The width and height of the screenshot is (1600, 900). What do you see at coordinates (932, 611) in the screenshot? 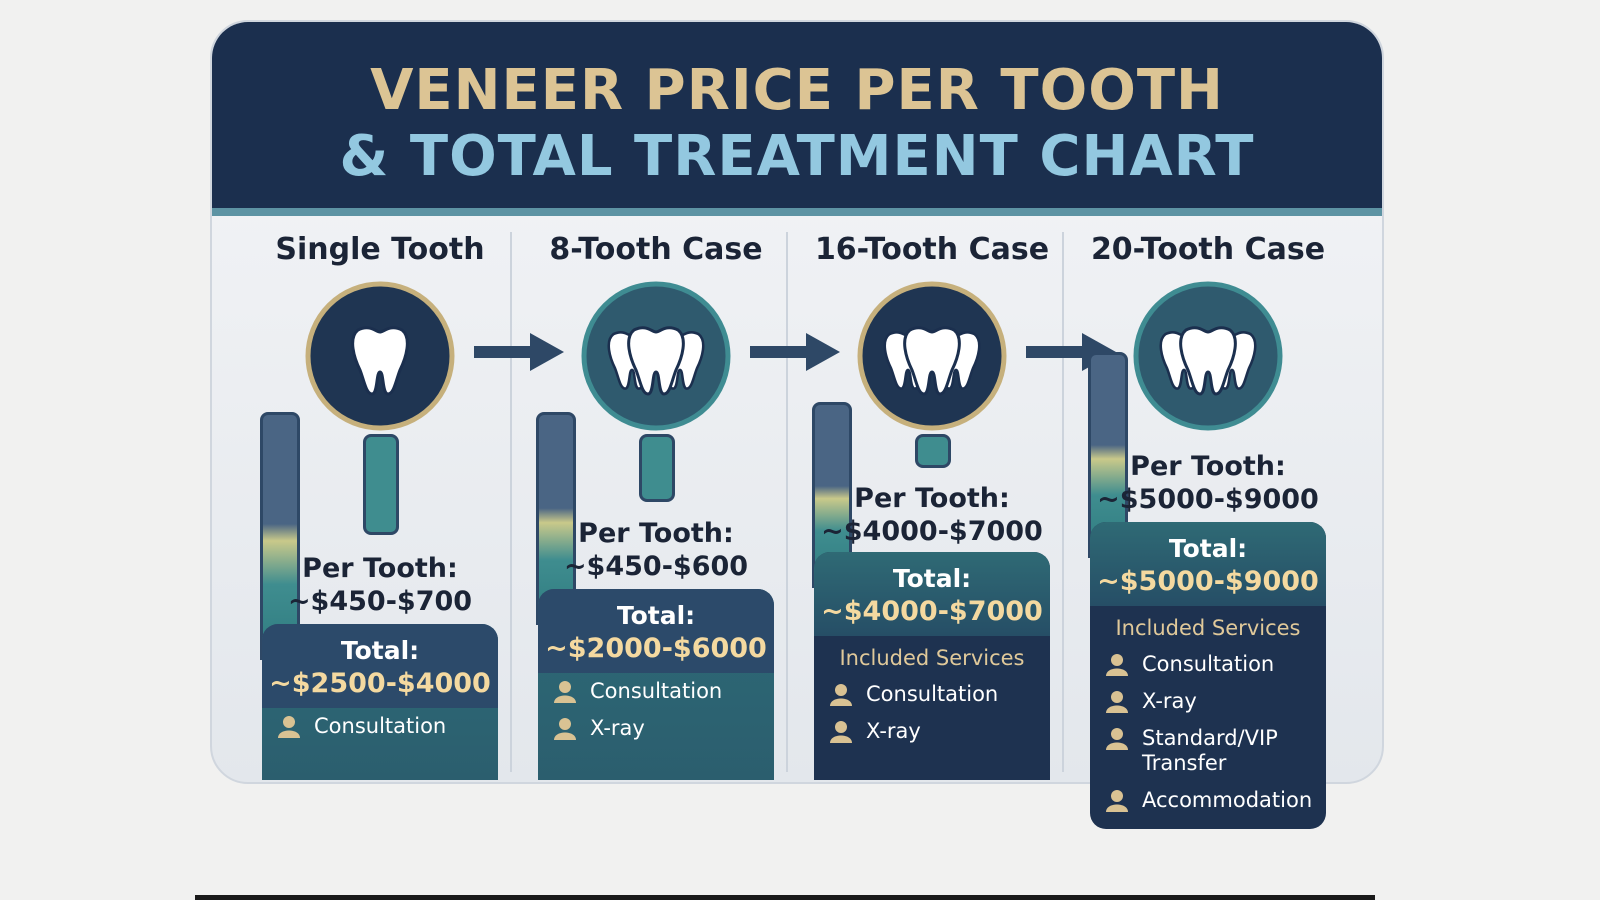
I see `total-value: ~$4000-$7000` at bounding box center [932, 611].